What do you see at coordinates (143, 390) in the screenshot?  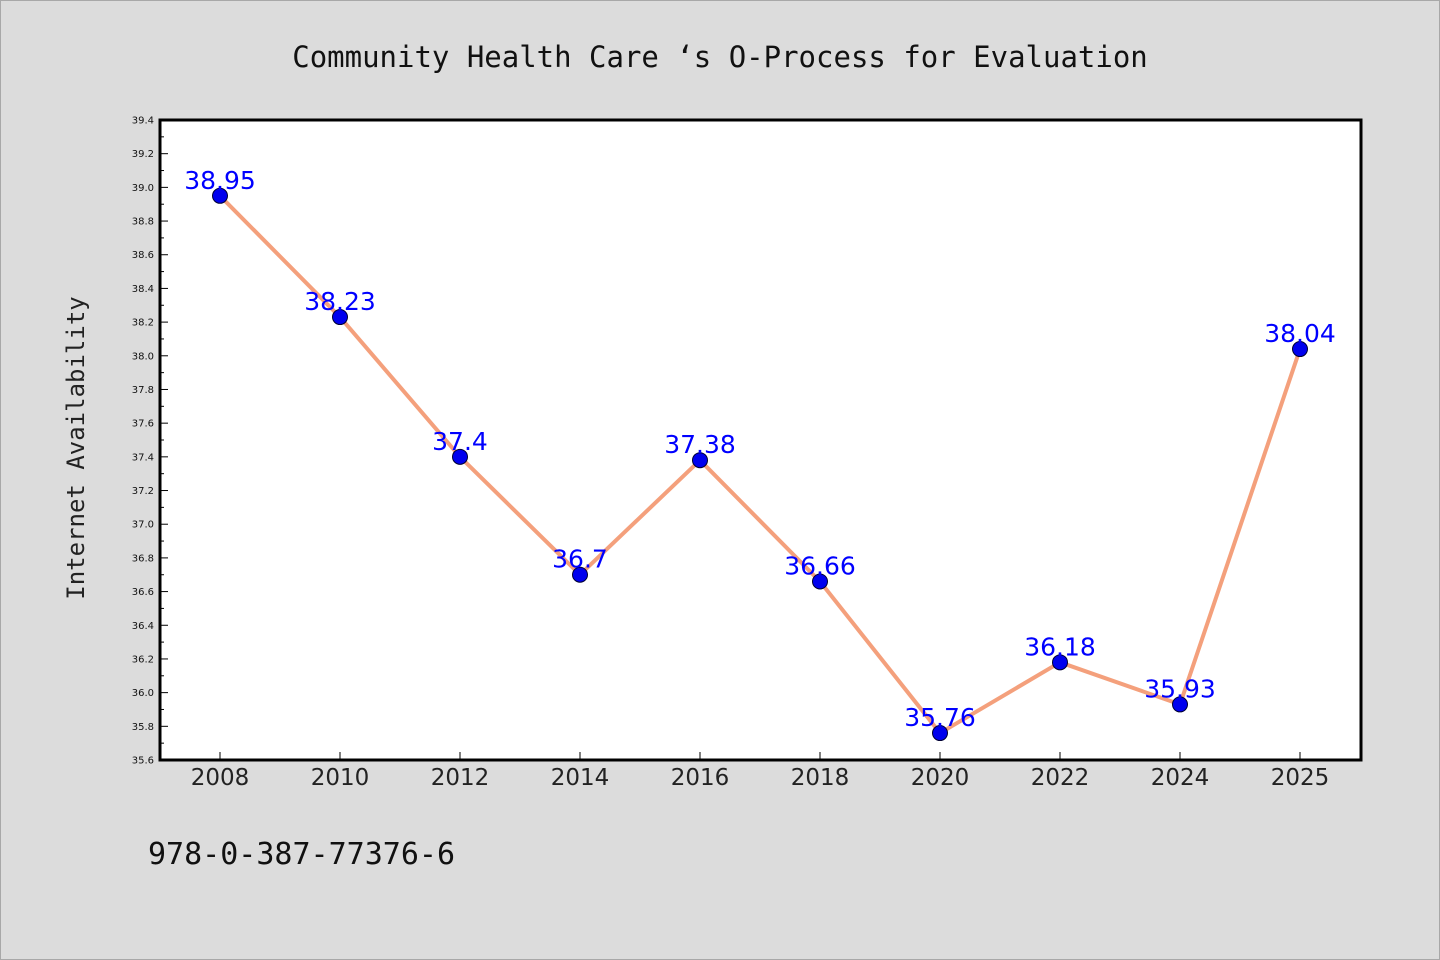 I see `y-tick-label: 37.8` at bounding box center [143, 390].